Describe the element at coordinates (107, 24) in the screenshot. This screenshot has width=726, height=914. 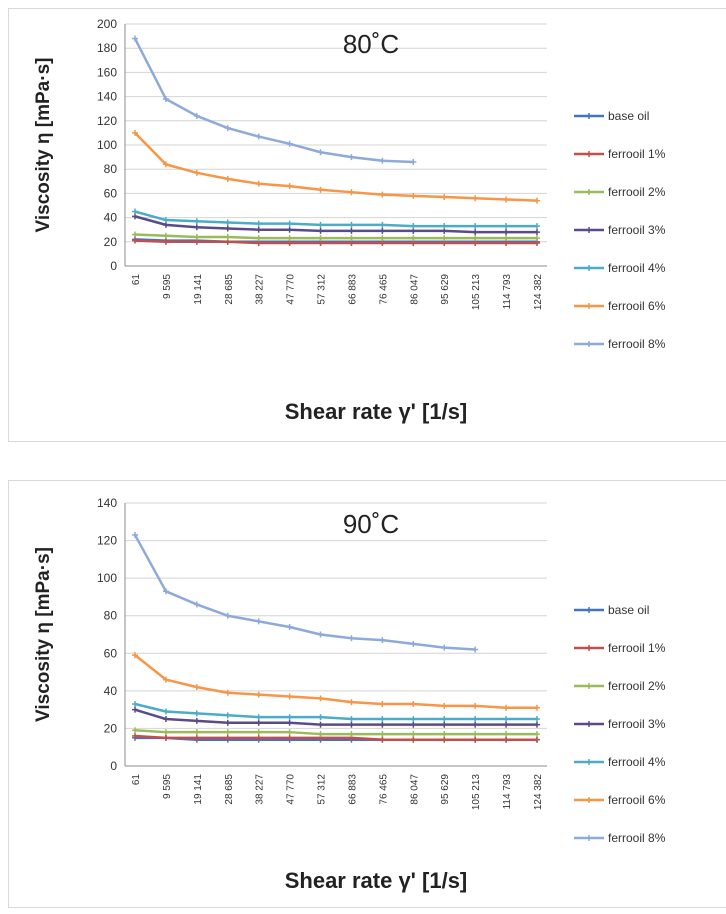
I see `y-tick-label: 200` at that location.